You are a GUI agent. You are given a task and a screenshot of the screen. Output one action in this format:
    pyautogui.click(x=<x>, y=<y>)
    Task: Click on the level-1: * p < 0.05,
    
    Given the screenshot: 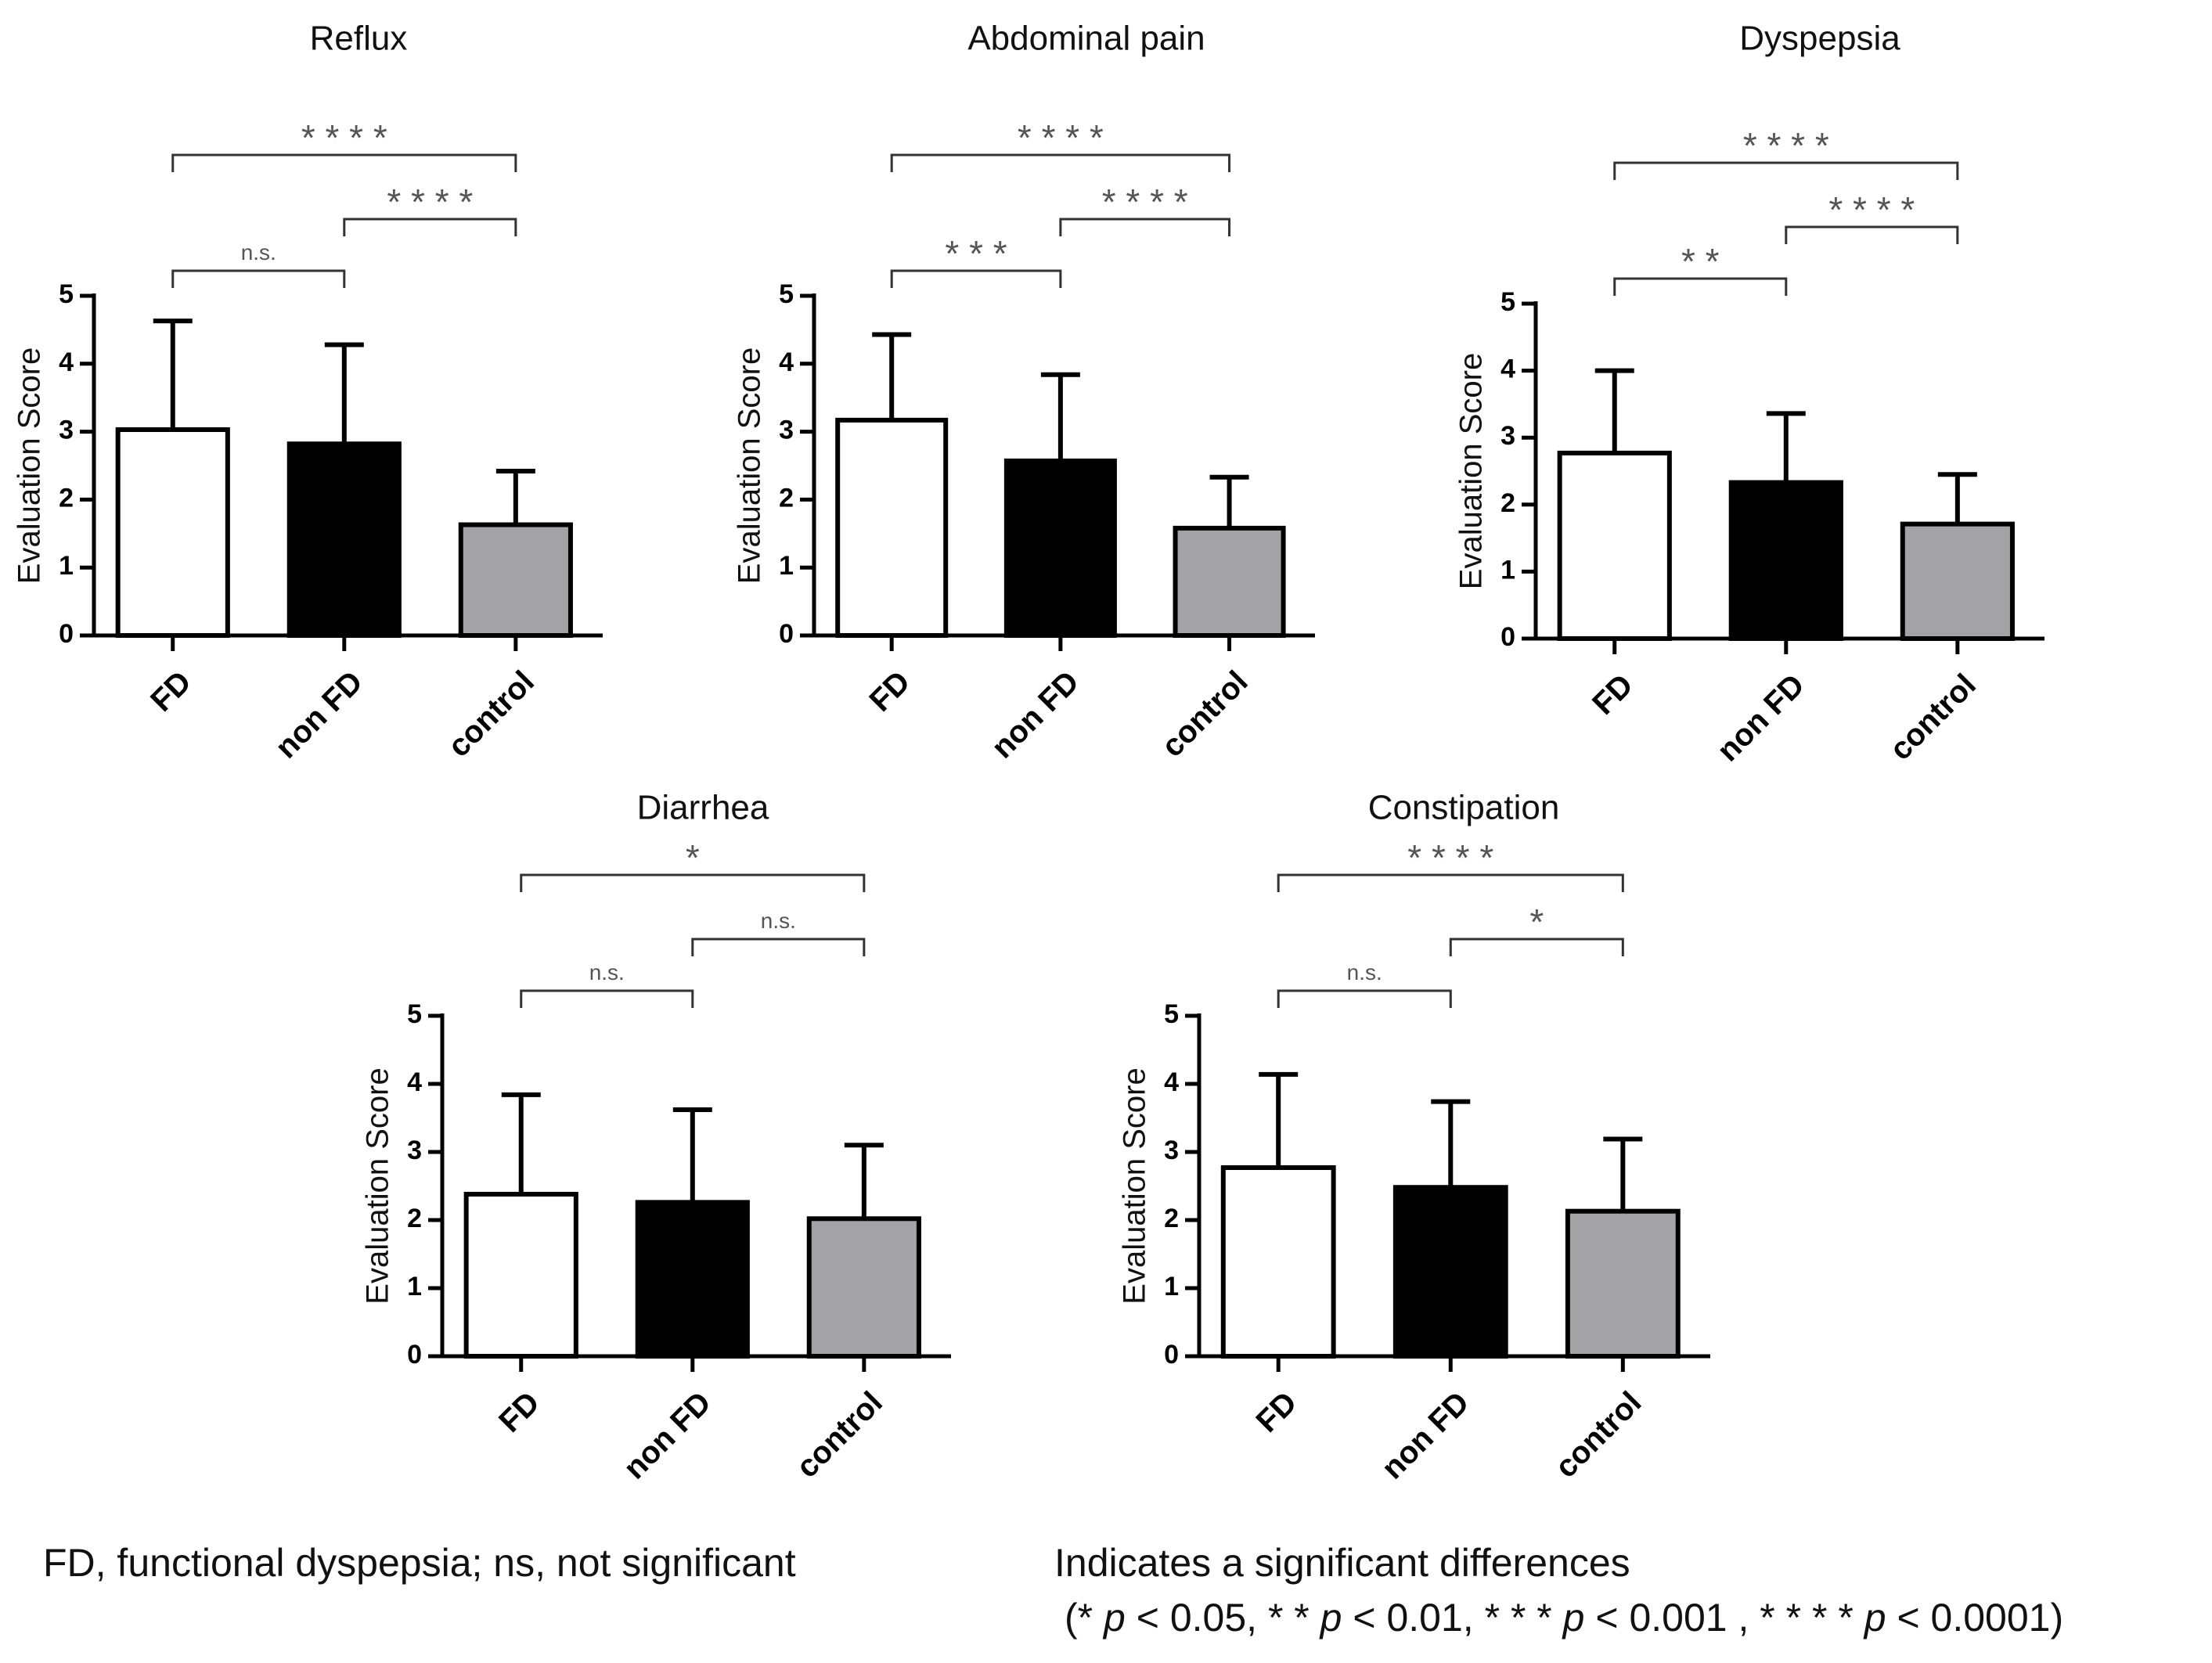 What is the action you would take?
    pyautogui.click(x=1167, y=1618)
    